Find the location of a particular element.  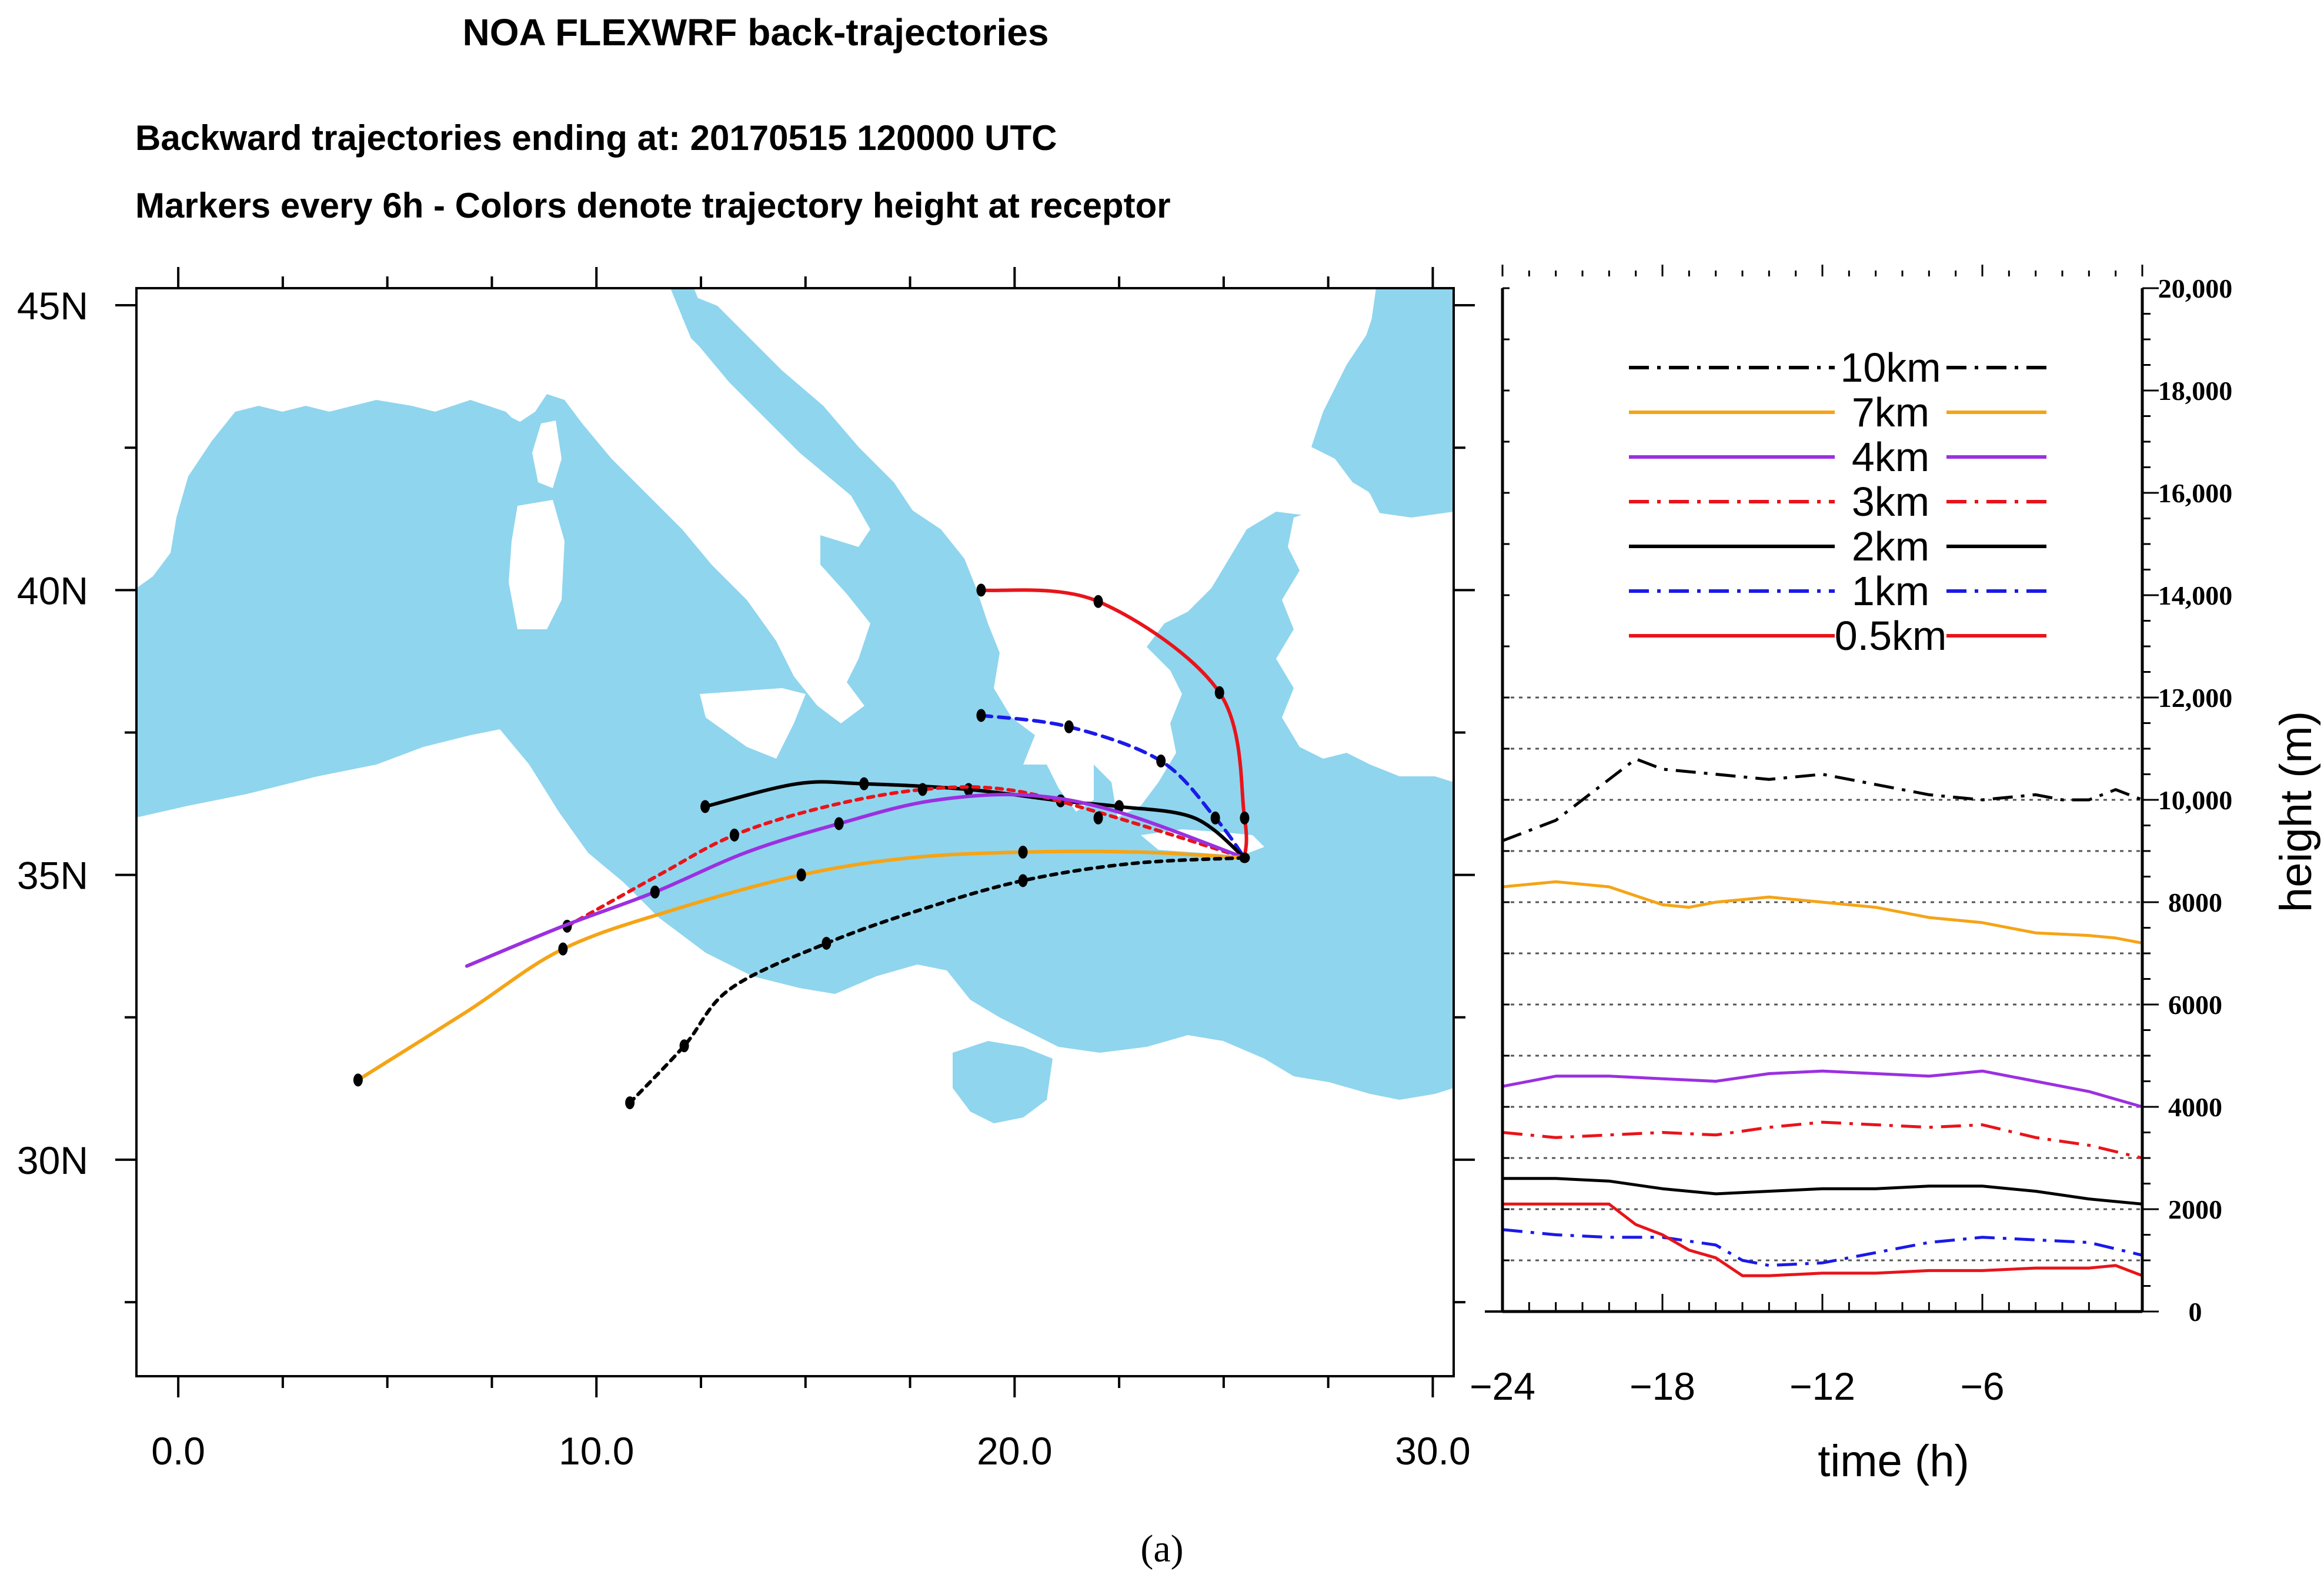

profile-y-tick-label: 6000 is located at coordinates (2195, 1005).